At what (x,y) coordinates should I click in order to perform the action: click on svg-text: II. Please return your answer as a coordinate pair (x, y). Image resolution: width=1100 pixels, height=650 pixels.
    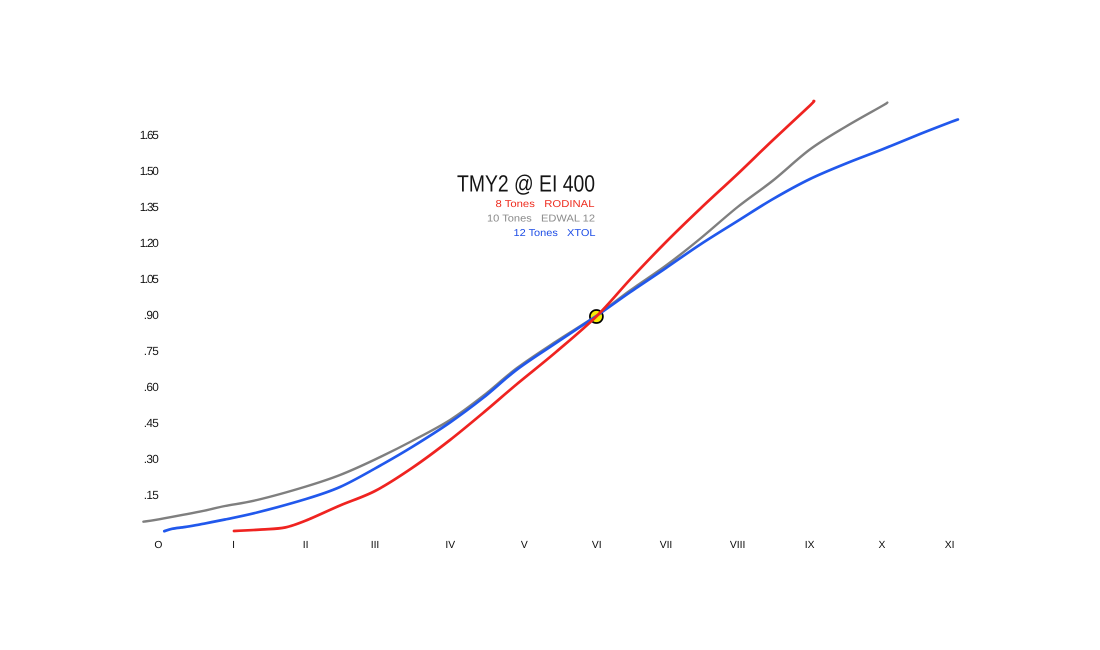
    Looking at the image, I should click on (306, 545).